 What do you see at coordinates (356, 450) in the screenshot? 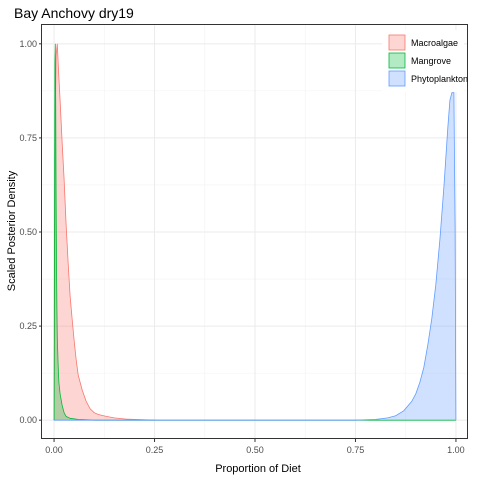
I see `x-tick-label: 0.75` at bounding box center [356, 450].